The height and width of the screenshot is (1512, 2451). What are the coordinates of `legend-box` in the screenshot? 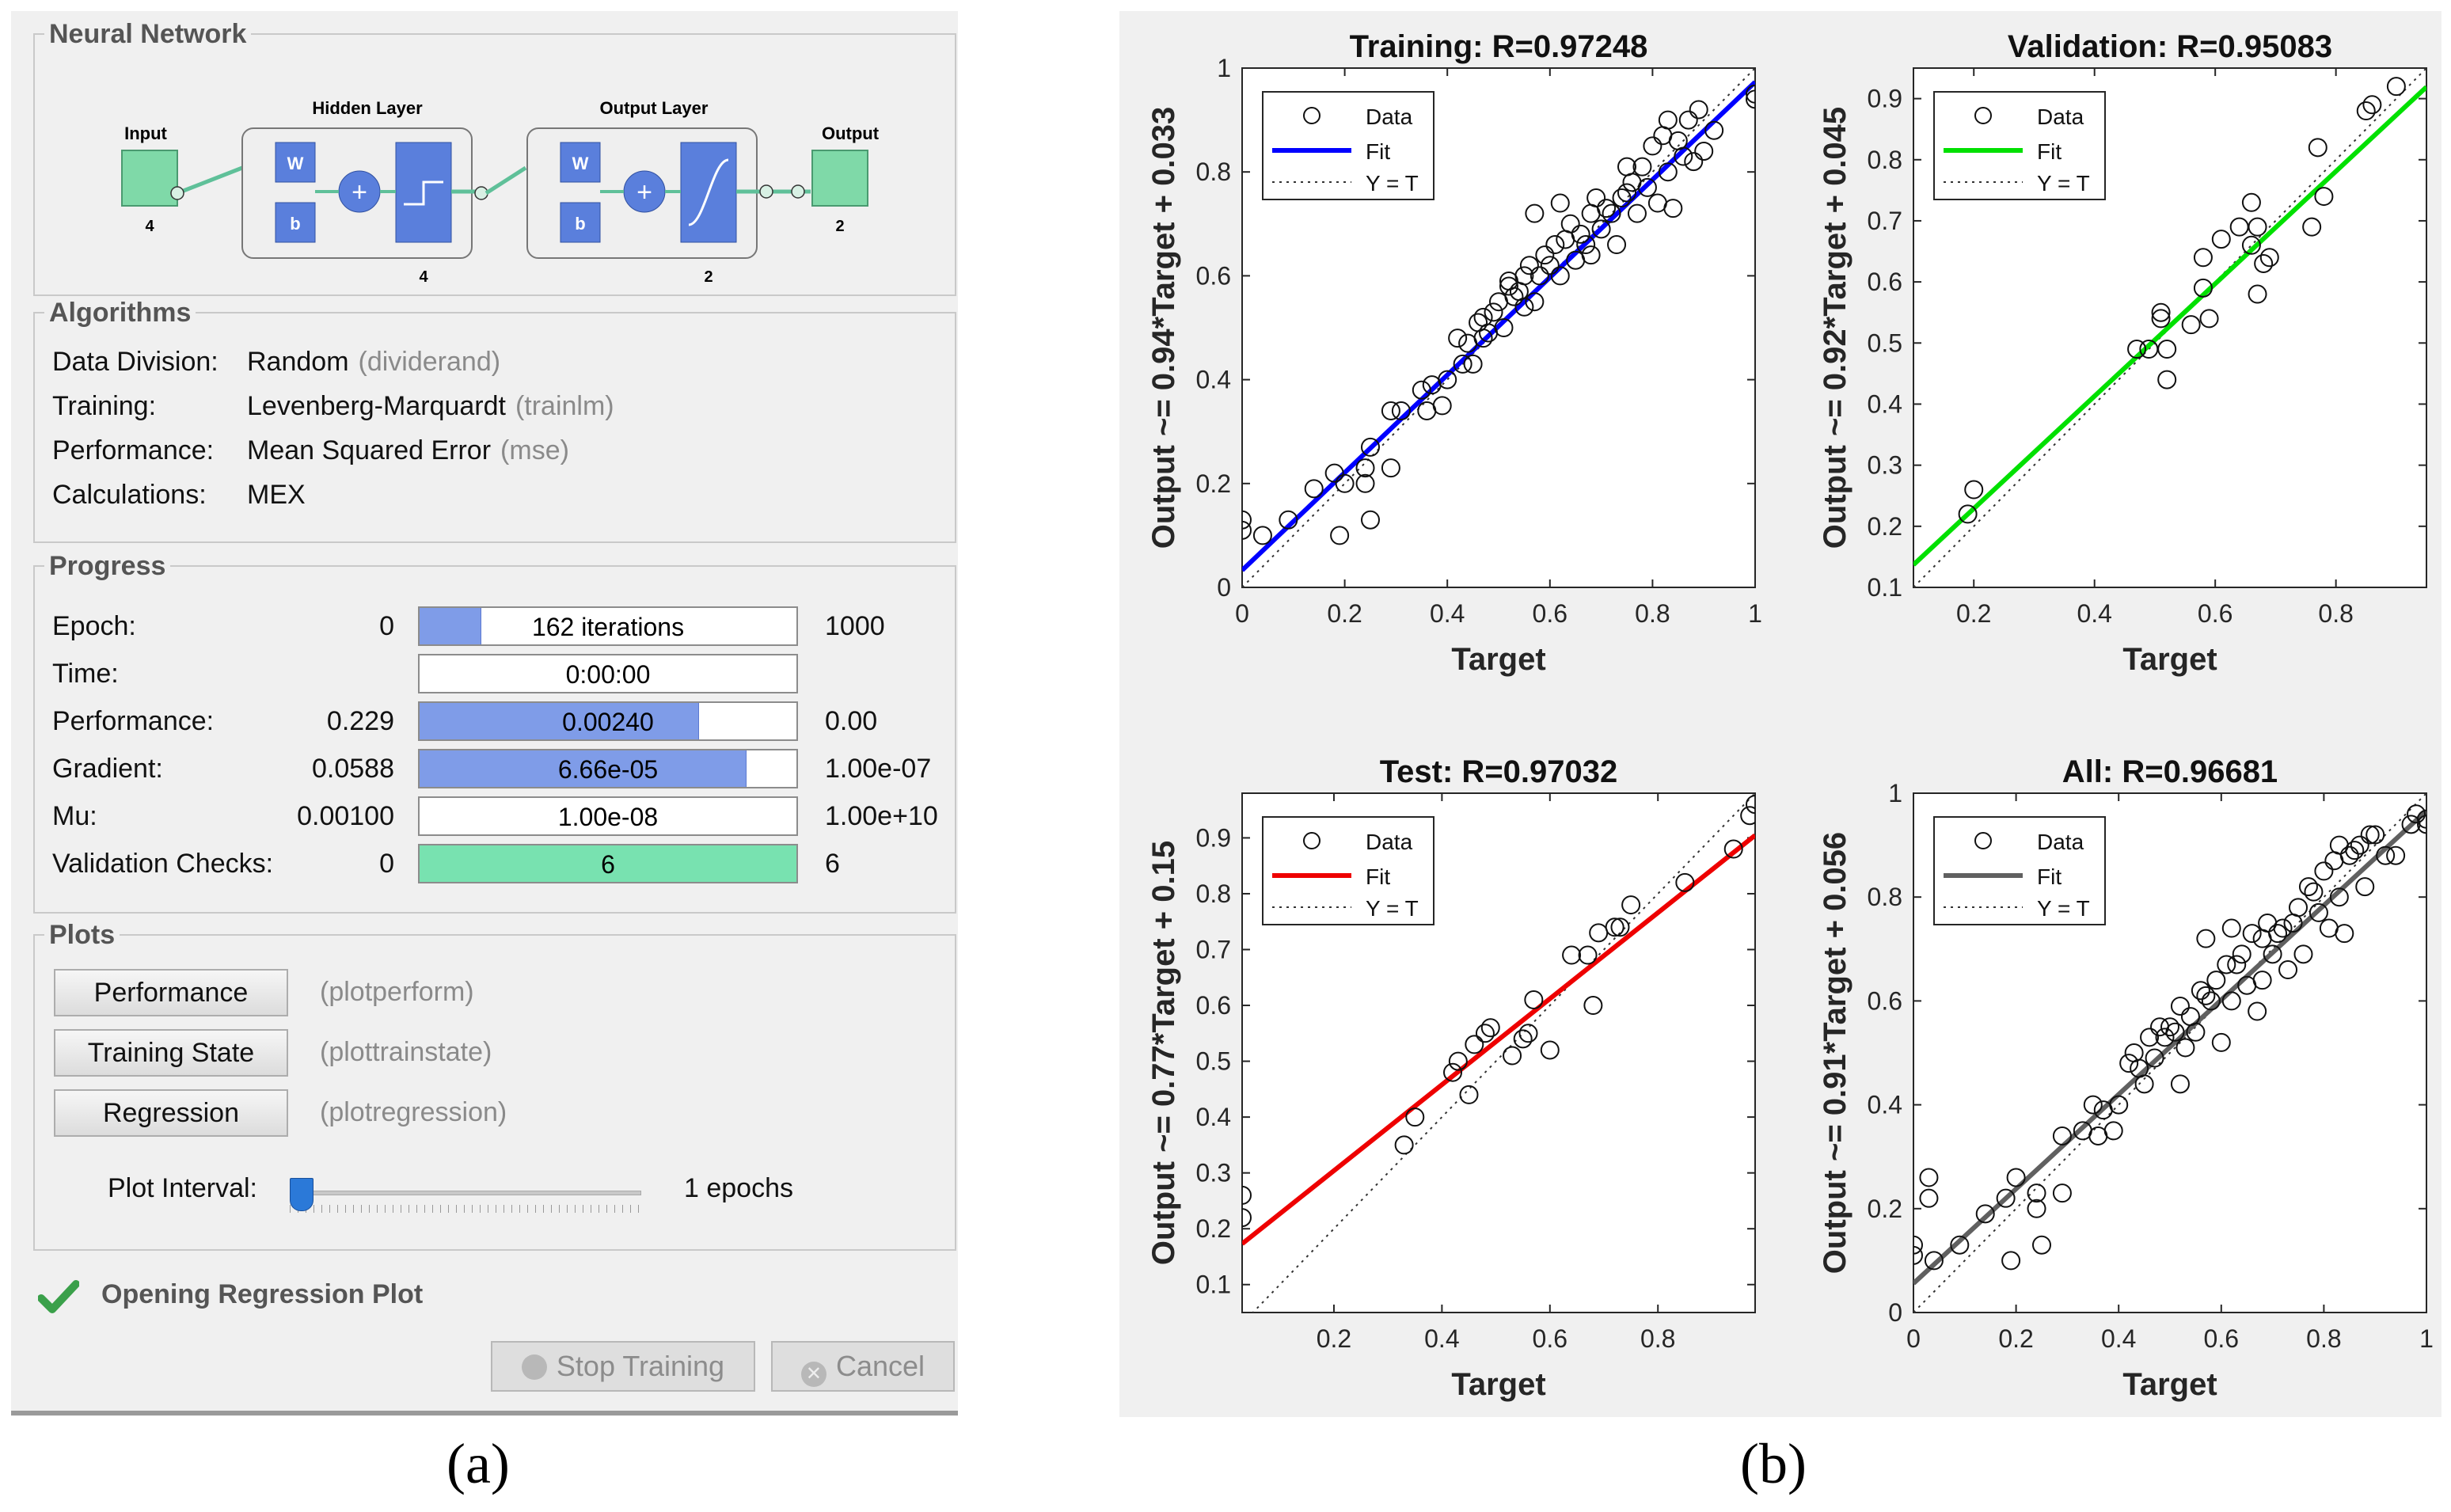 It's located at (2019, 145).